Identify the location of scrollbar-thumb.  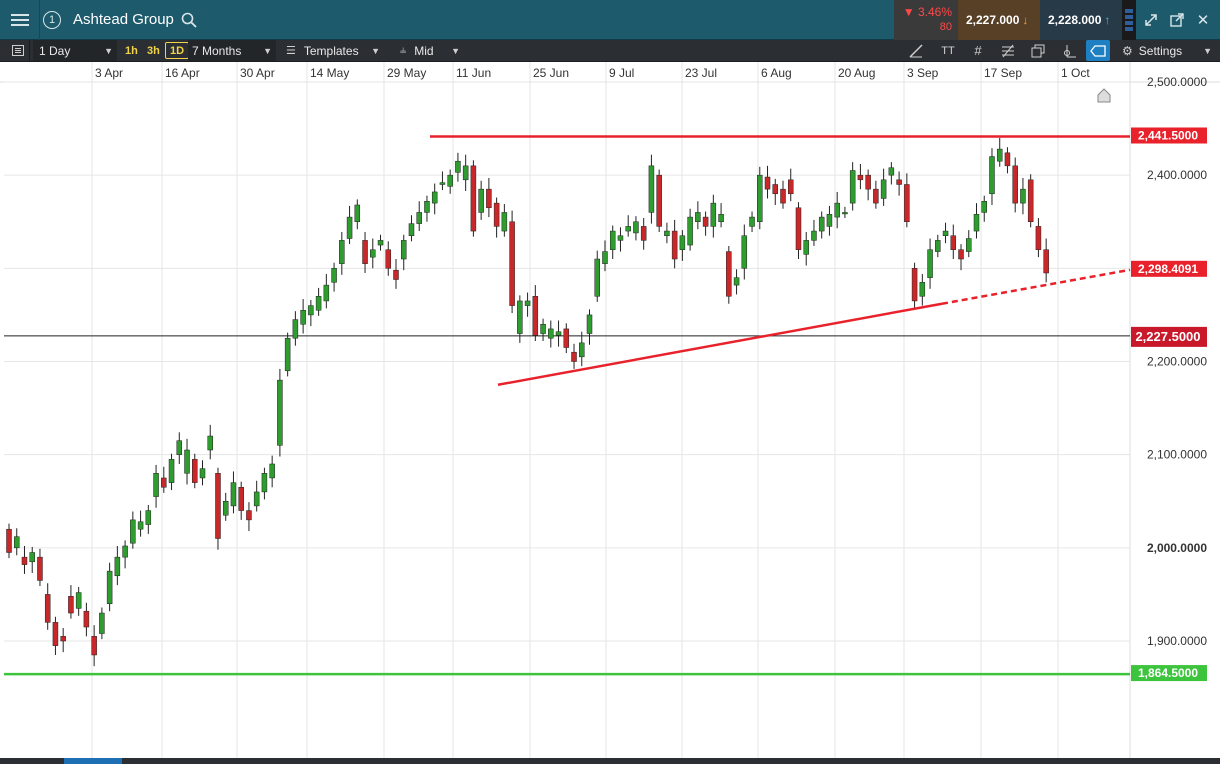
(93, 761).